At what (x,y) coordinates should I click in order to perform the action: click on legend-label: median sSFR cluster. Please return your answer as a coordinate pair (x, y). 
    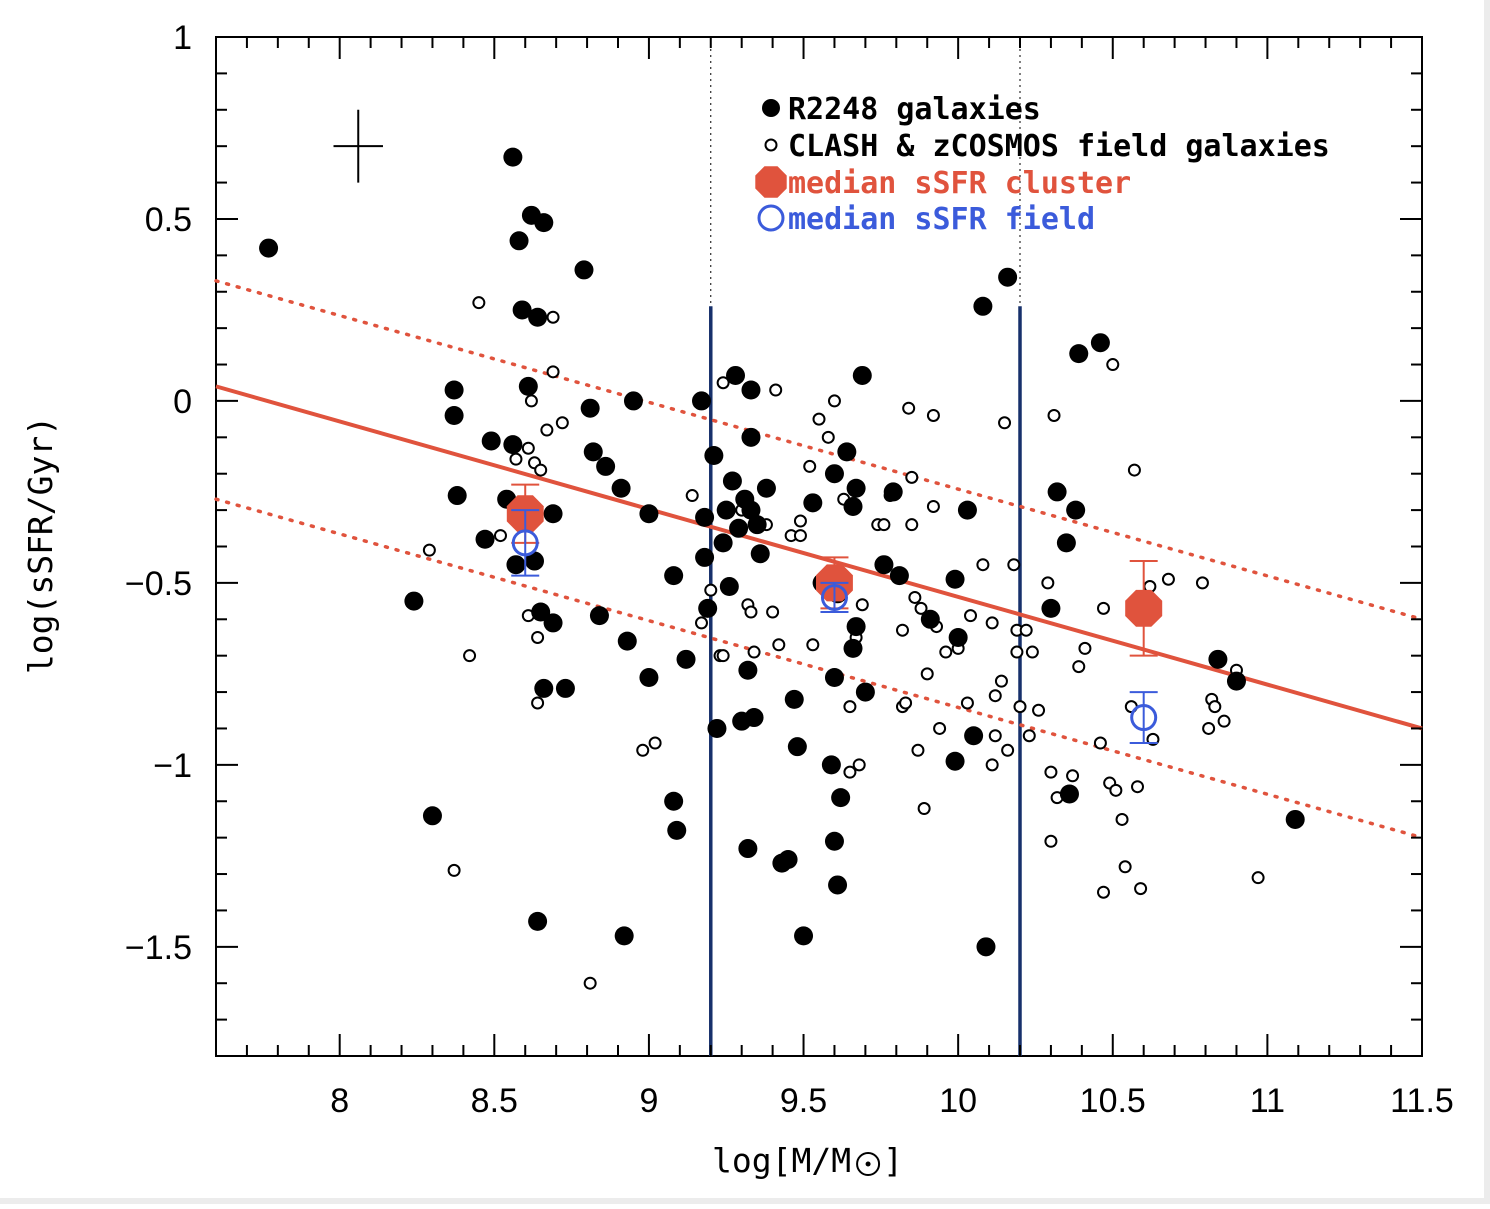
    Looking at the image, I should click on (959, 183).